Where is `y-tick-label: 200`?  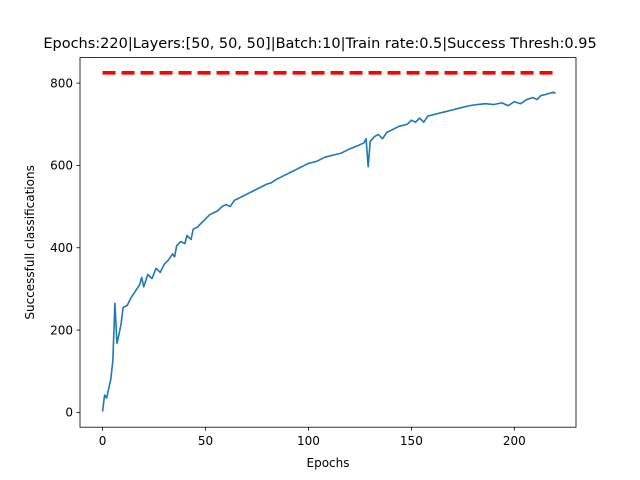
y-tick-label: 200 is located at coordinates (61, 330).